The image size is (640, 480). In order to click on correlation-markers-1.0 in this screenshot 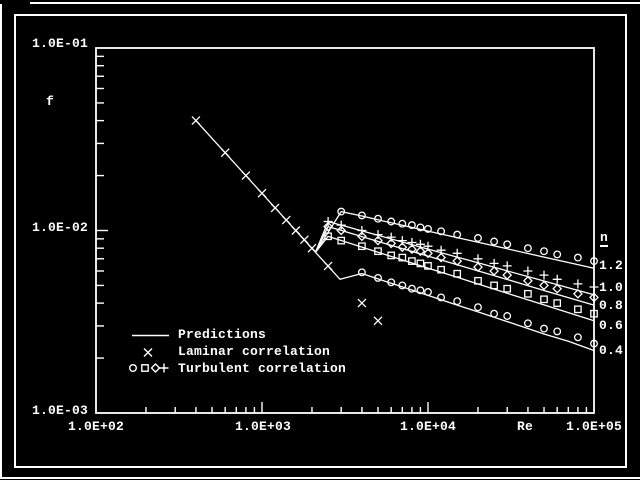, I will do `click(461, 254)`.